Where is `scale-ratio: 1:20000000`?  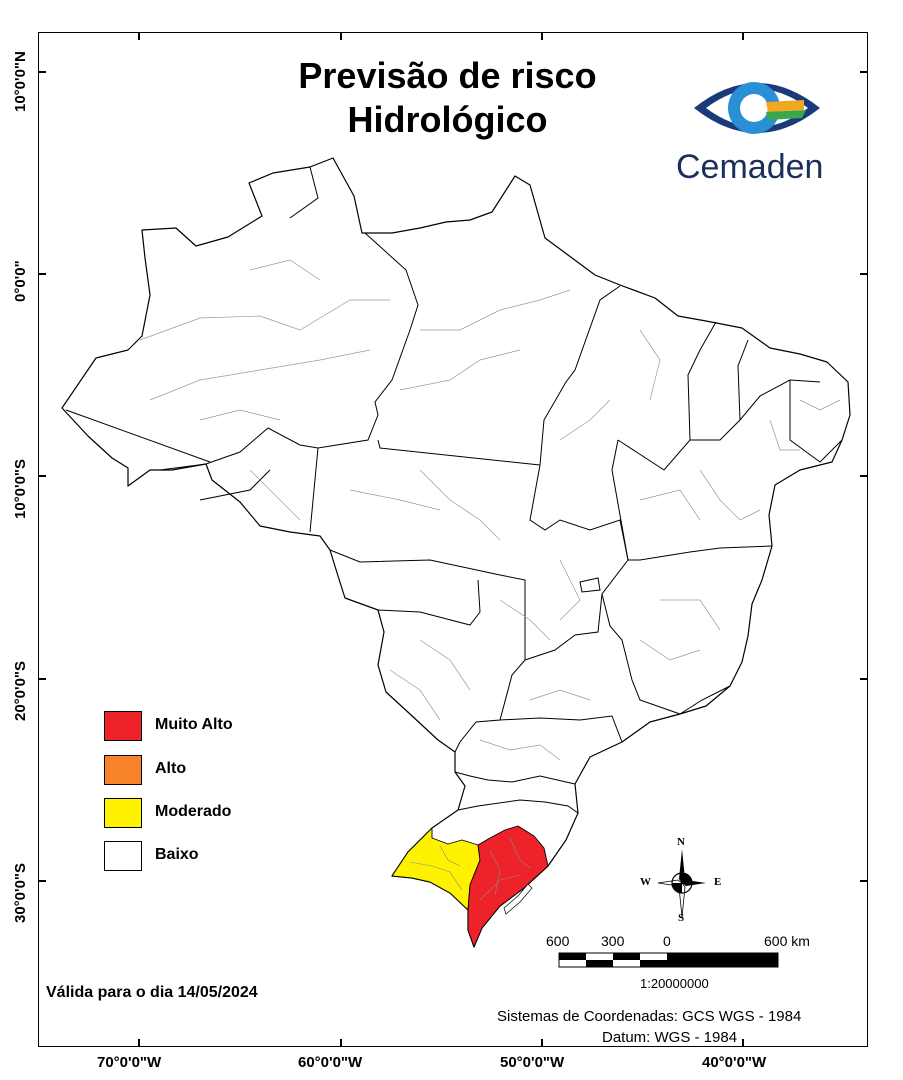 scale-ratio: 1:20000000 is located at coordinates (674, 983).